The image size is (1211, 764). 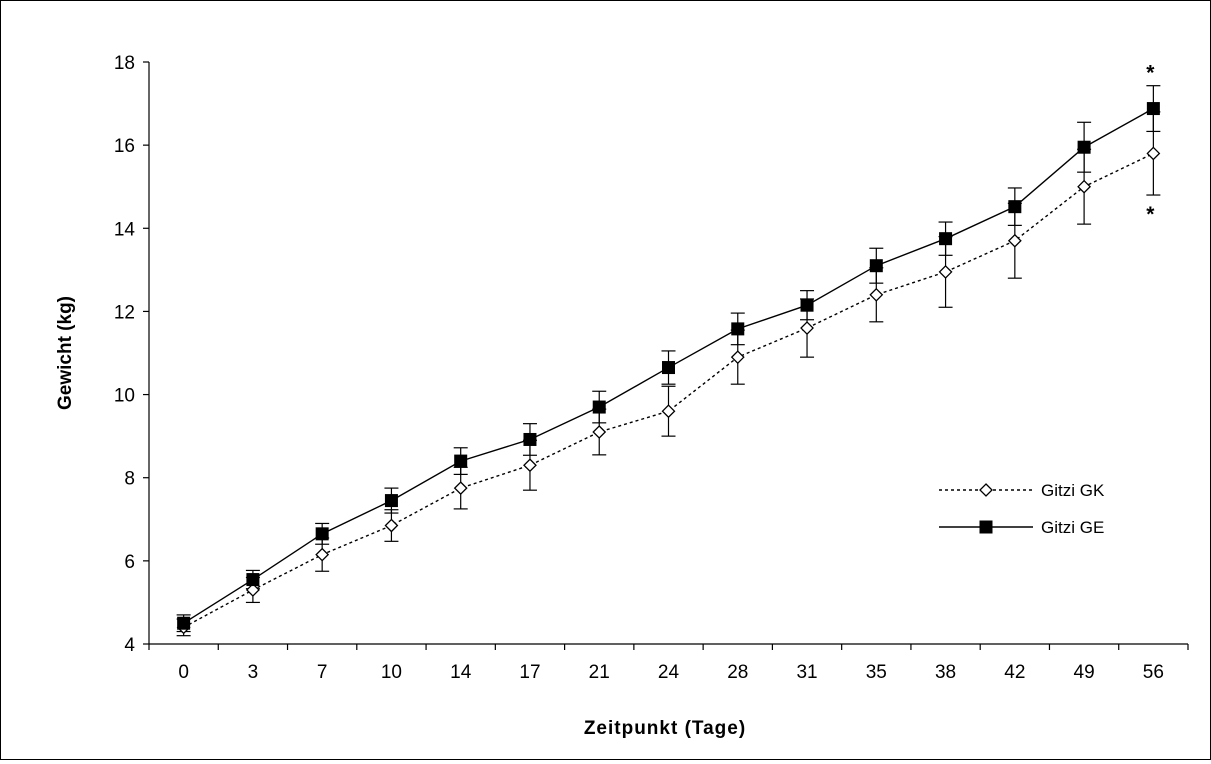 What do you see at coordinates (1014, 672) in the screenshot?
I see `x-tick-label: 42` at bounding box center [1014, 672].